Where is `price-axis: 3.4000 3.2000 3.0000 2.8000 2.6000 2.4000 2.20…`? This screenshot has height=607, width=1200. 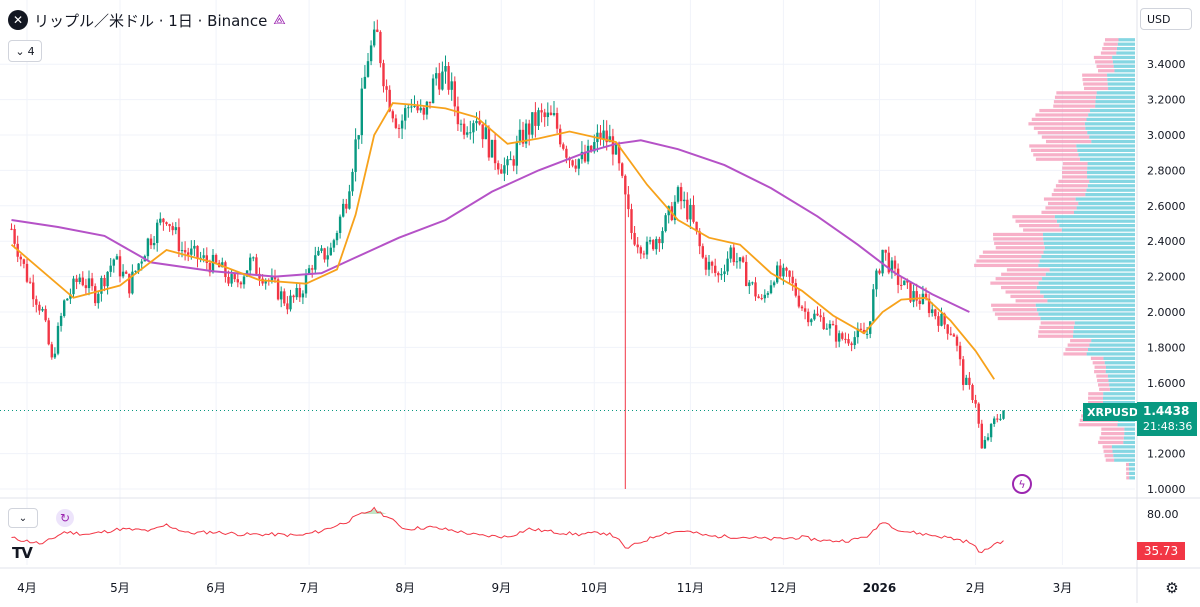
price-axis: 3.4000 3.2000 3.0000 2.8000 2.6000 2.4000 2.20… is located at coordinates (1166, 277).